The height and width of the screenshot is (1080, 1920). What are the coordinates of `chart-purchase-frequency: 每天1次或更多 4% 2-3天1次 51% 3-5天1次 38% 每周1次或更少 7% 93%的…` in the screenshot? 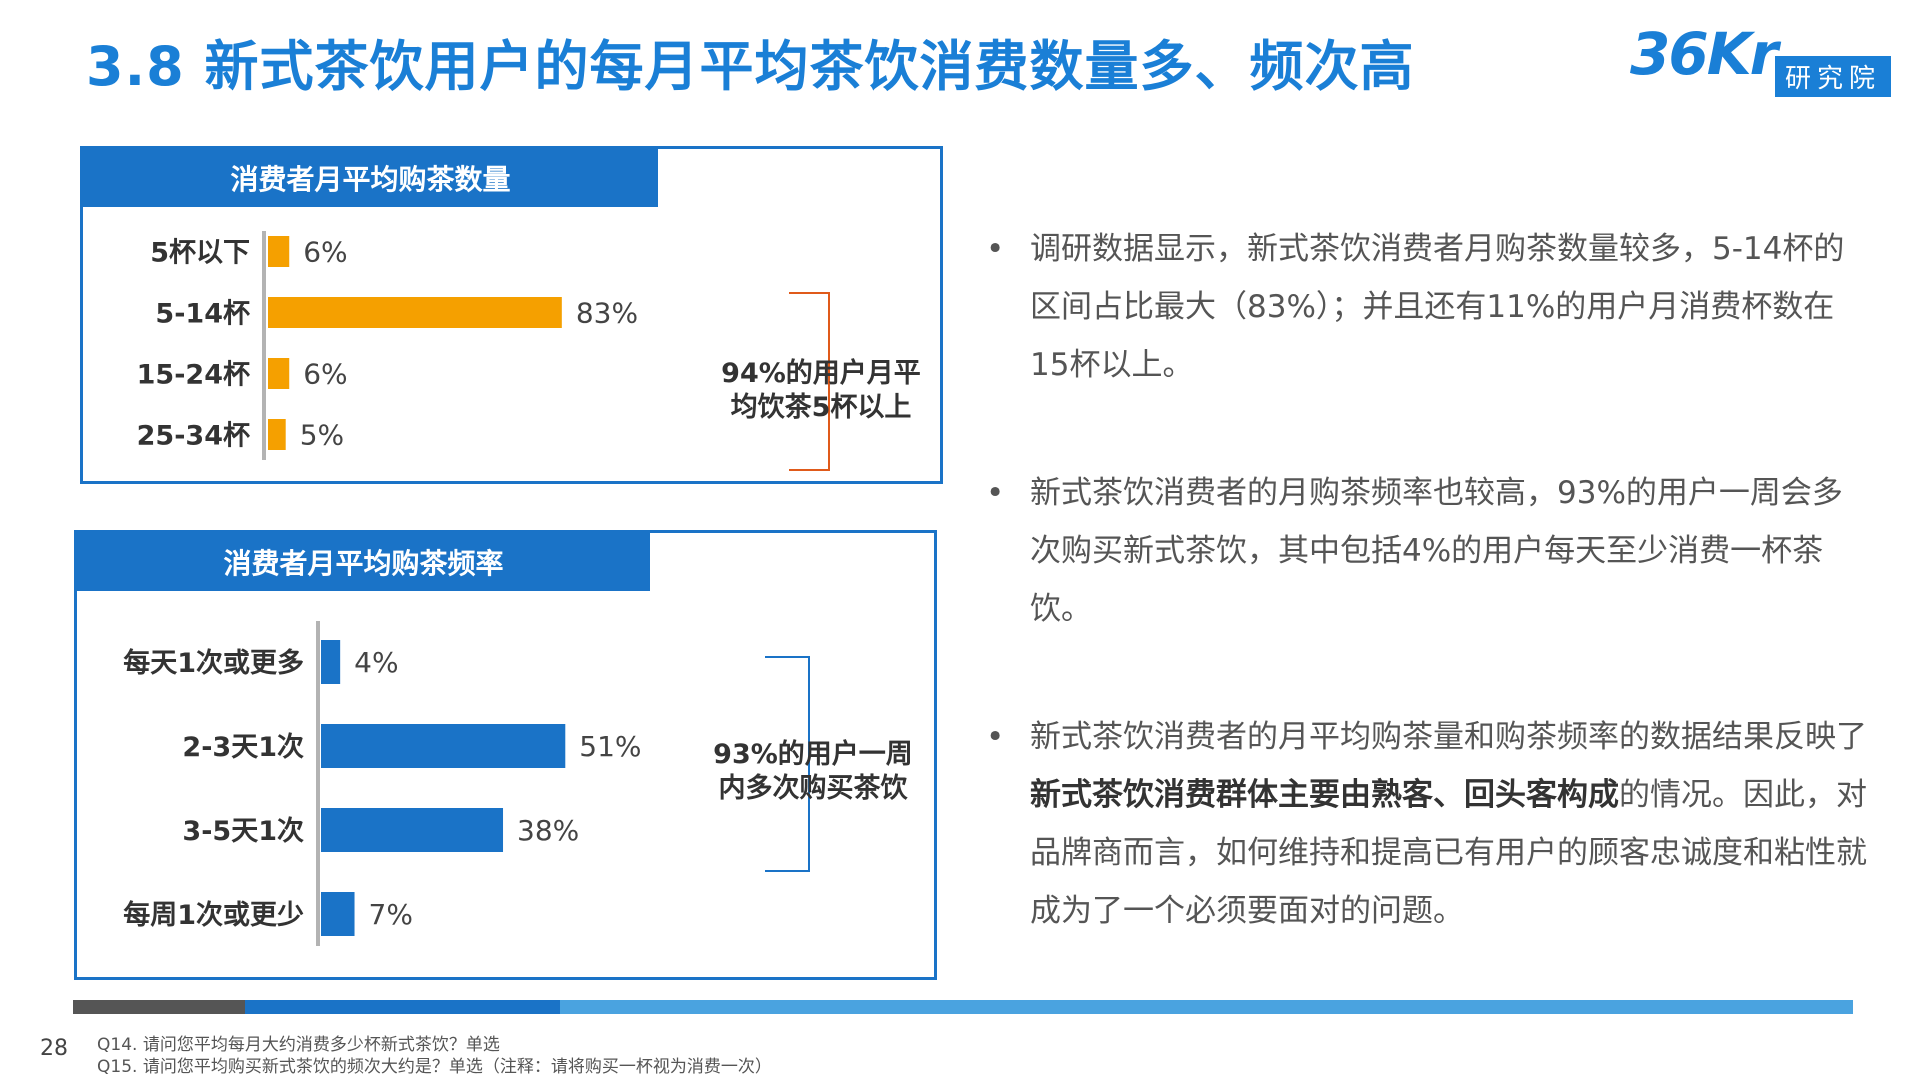 It's located at (518, 783).